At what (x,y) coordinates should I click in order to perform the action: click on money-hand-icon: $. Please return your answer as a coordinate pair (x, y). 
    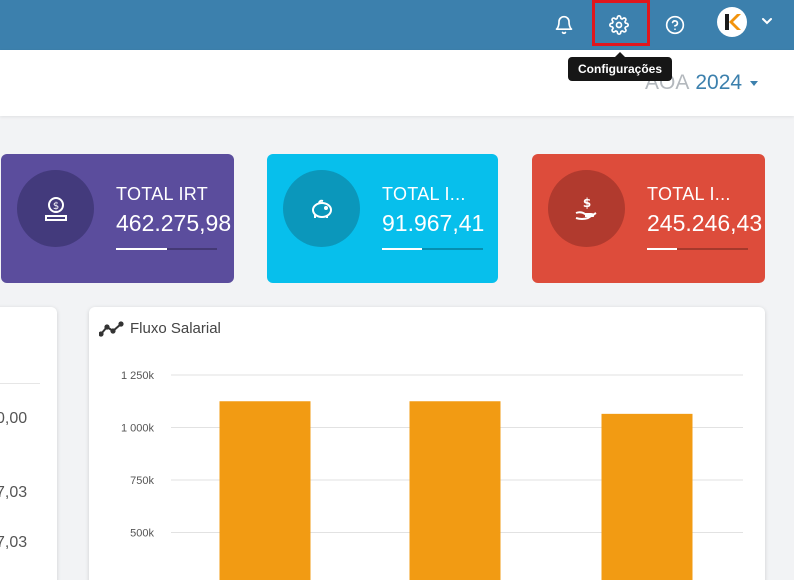
    Looking at the image, I should click on (586, 208).